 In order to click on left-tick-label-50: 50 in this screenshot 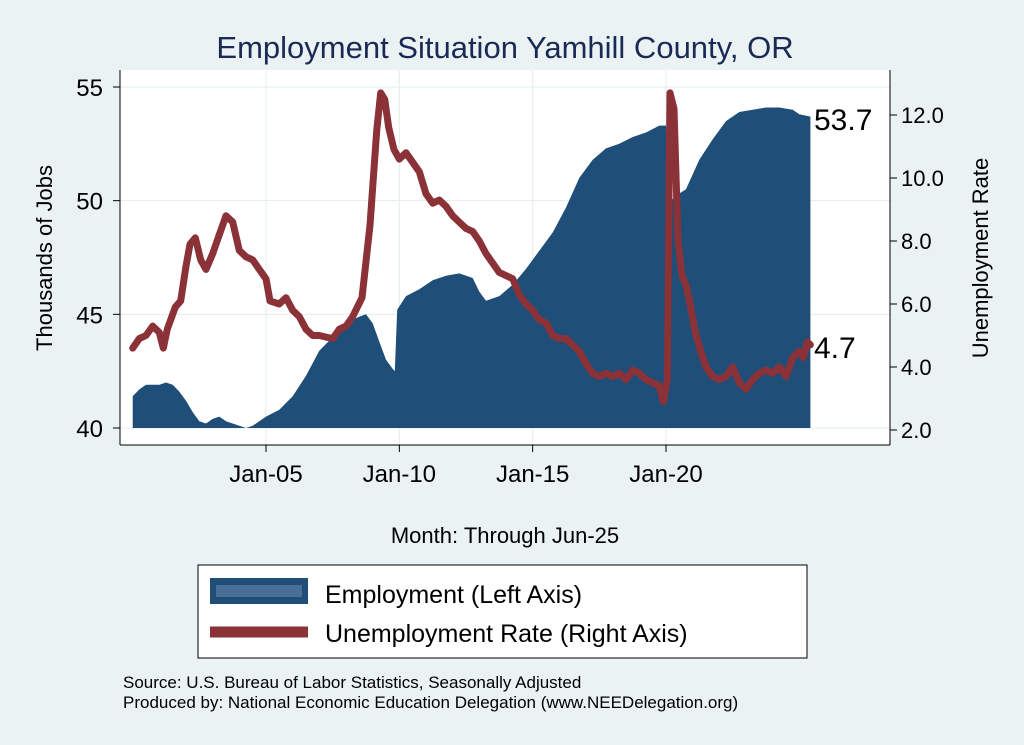, I will do `click(89, 202)`.